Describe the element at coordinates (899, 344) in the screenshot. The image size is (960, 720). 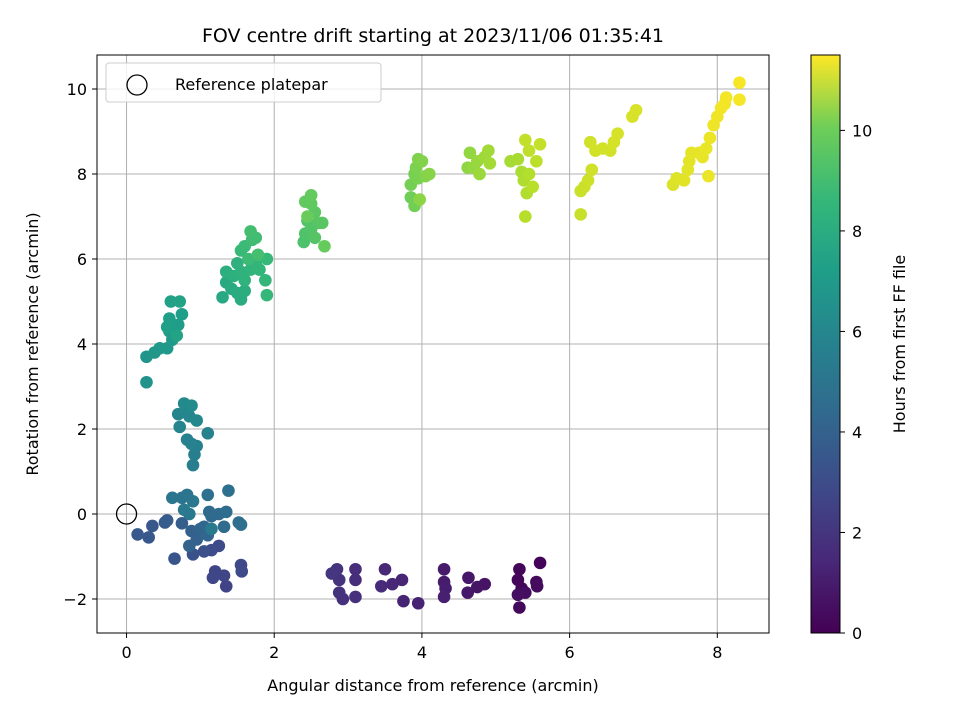
I see `colorbar-label: Hours from first FF file` at that location.